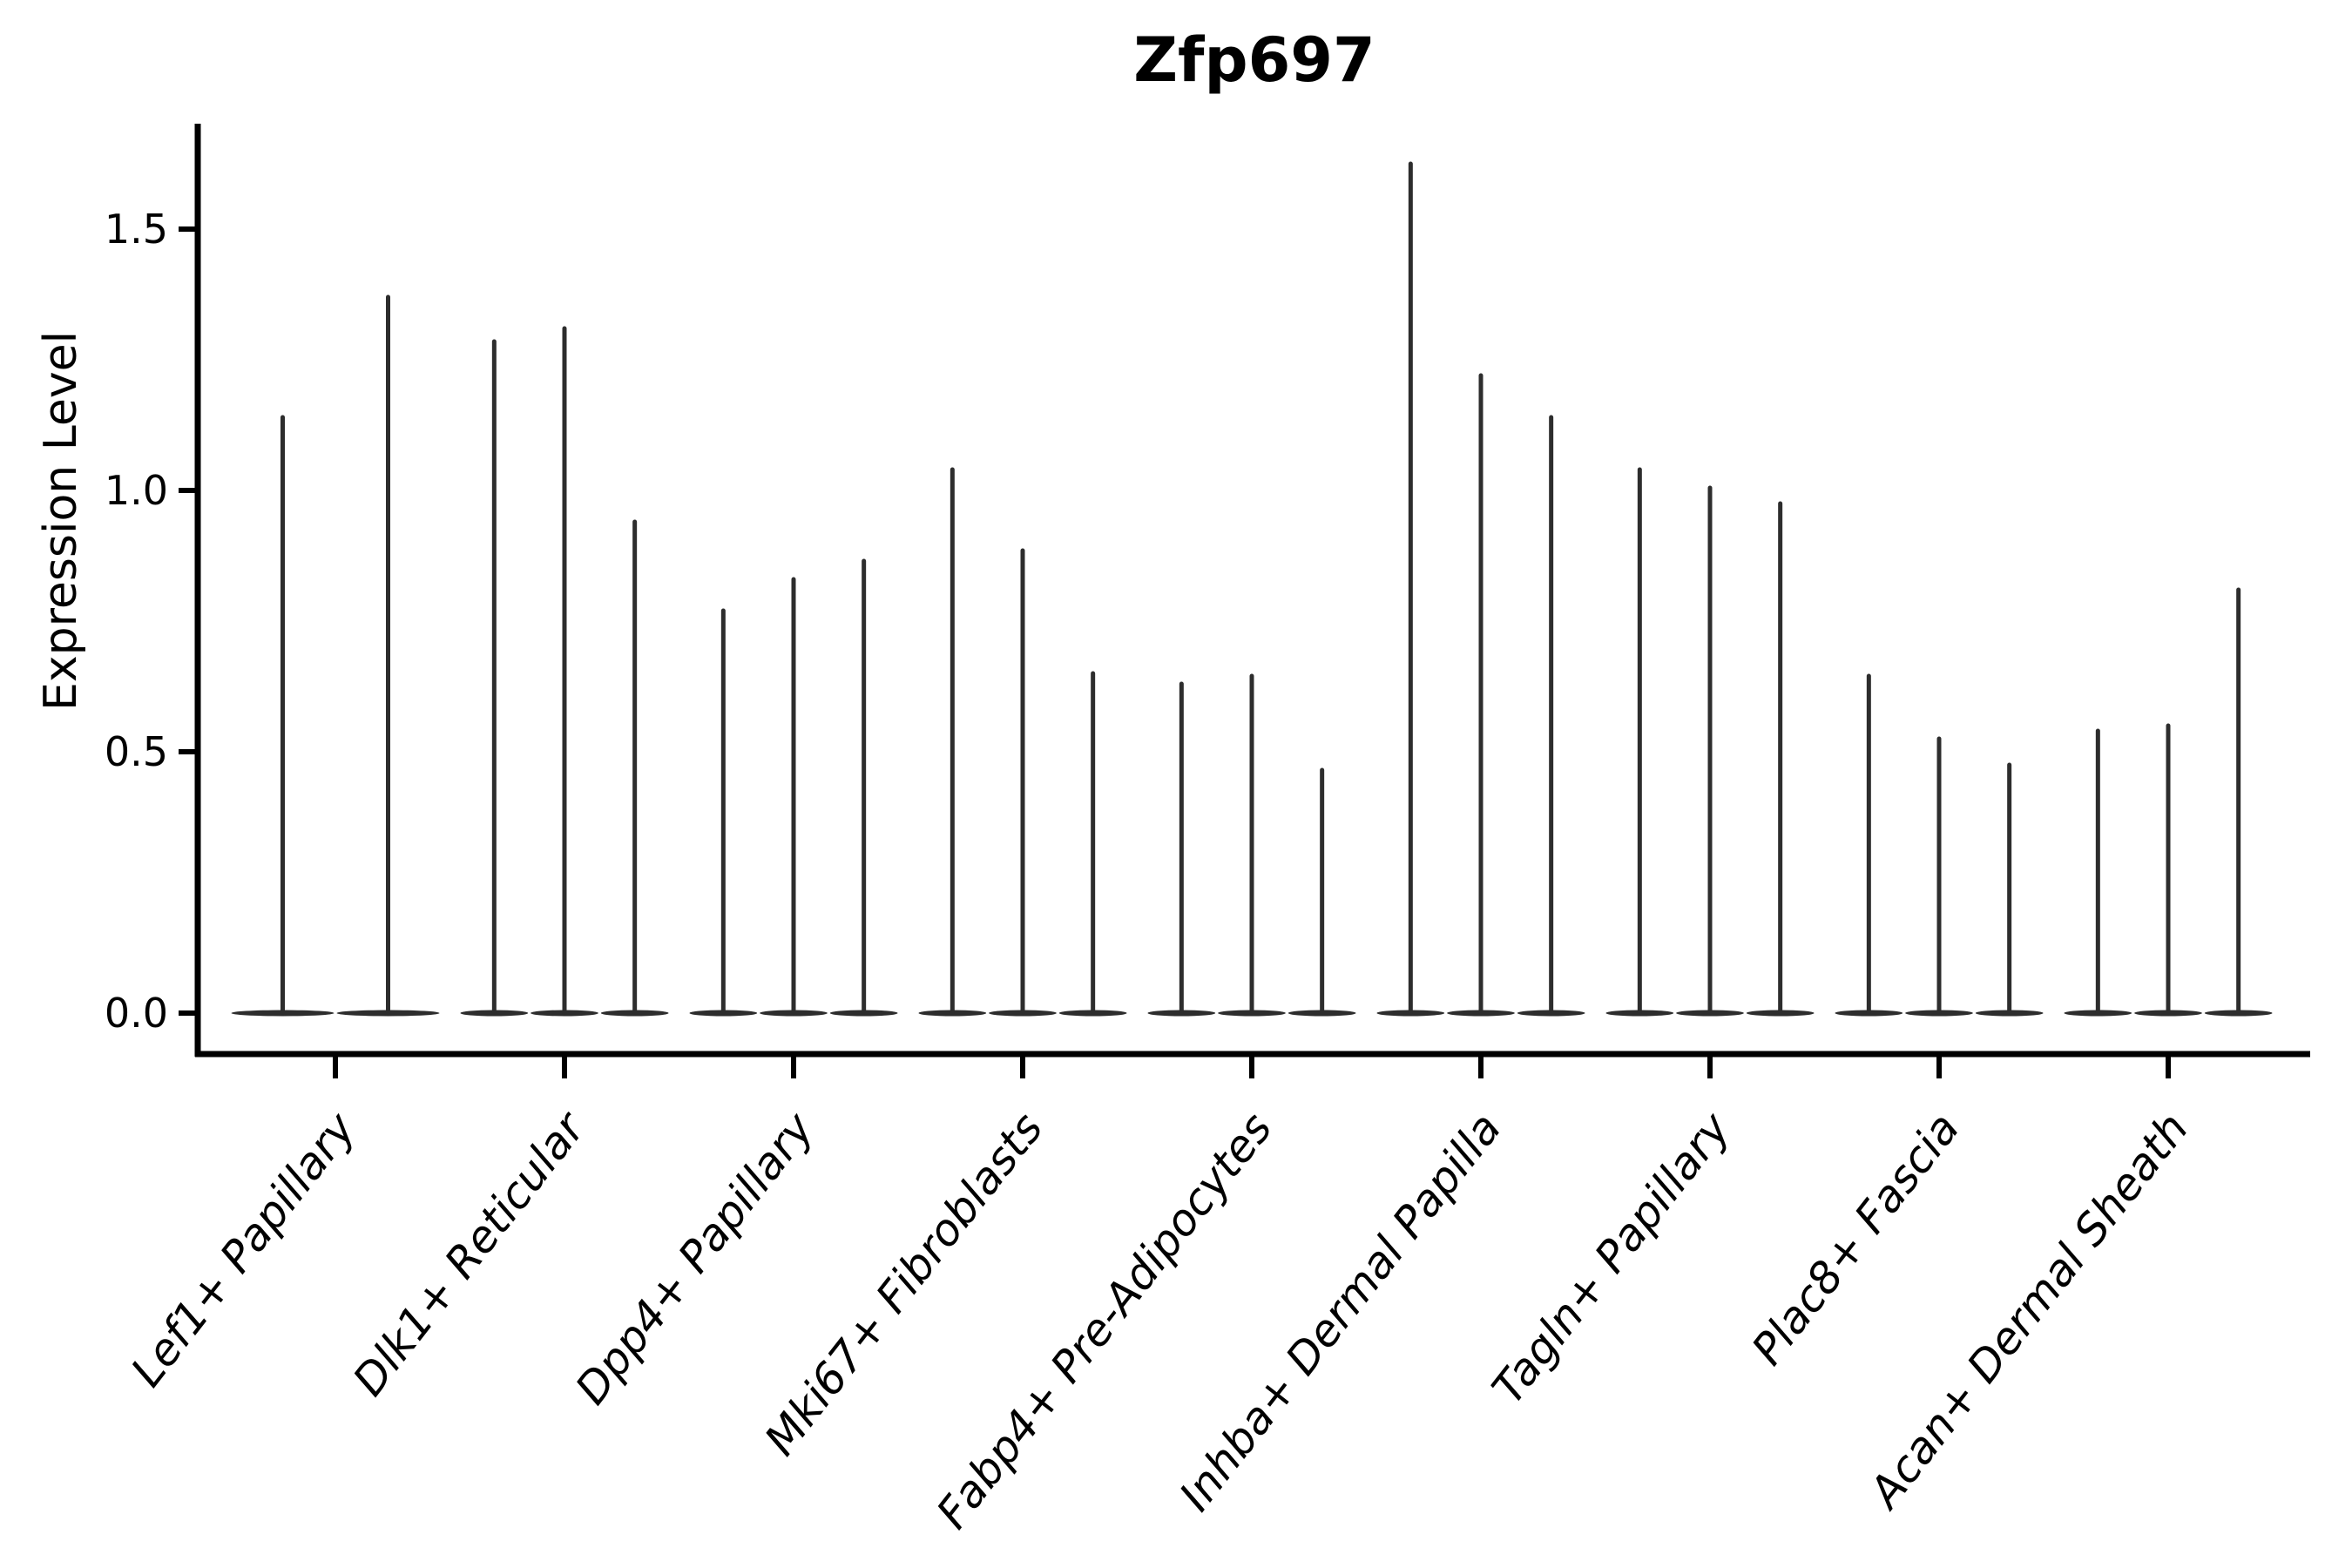 This screenshot has height=1568, width=2352. What do you see at coordinates (243, 1250) in the screenshot?
I see `x-tick-label: Lef1+ Papillary` at bounding box center [243, 1250].